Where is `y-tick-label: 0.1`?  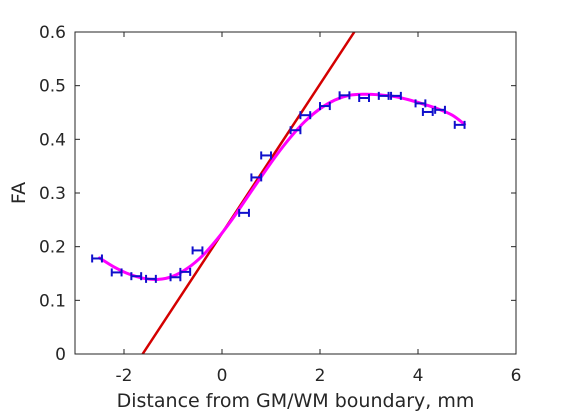
y-tick-label: 0.1 is located at coordinates (52, 301).